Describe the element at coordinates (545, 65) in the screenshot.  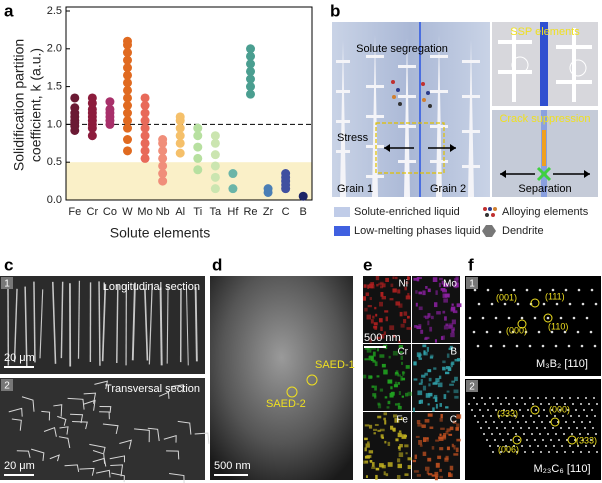
I see `inset-dendrites` at that location.